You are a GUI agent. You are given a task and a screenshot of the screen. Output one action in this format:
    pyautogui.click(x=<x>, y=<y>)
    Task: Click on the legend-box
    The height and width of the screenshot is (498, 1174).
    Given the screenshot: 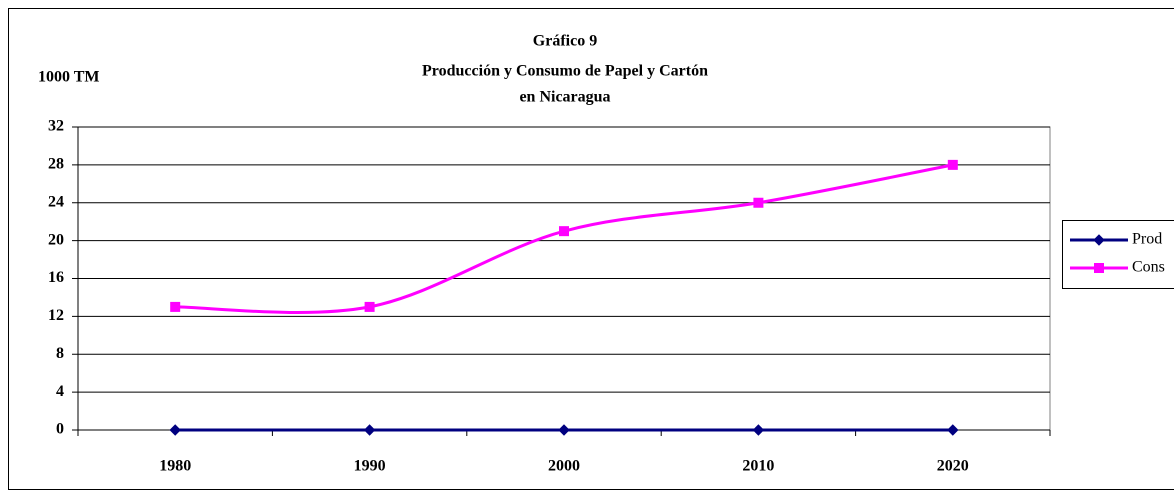 What is the action you would take?
    pyautogui.click(x=1118, y=254)
    